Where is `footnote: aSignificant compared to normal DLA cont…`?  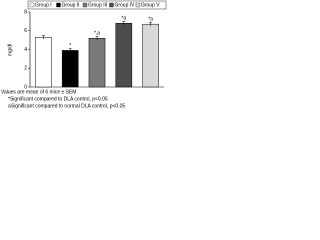 footnote: aSignificant compared to normal DLA cont… is located at coordinates (66, 106).